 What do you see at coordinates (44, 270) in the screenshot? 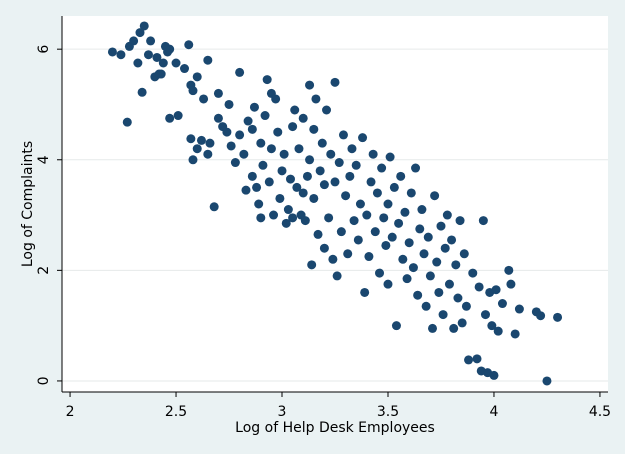
I see `y-tick-label: 2` at bounding box center [44, 270].